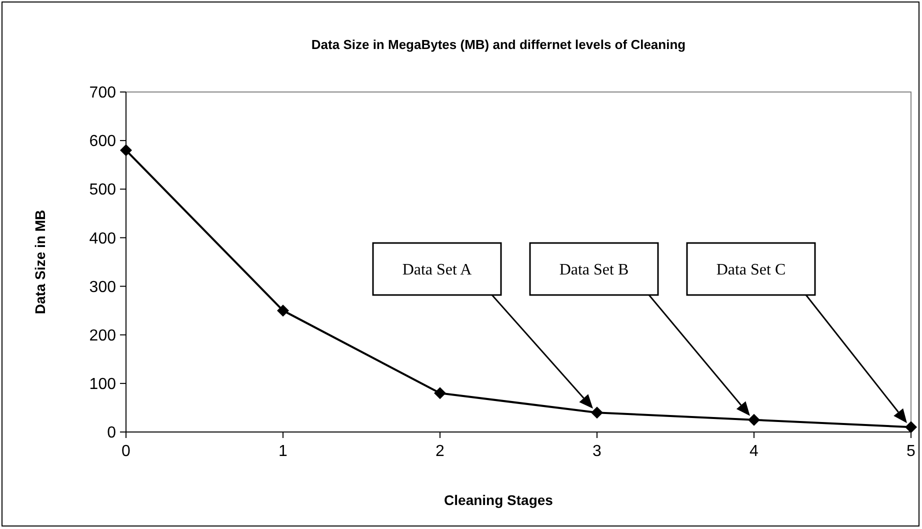 Image resolution: width=922 pixels, height=529 pixels. Describe the element at coordinates (102, 141) in the screenshot. I see `y-tick-label: 600` at that location.